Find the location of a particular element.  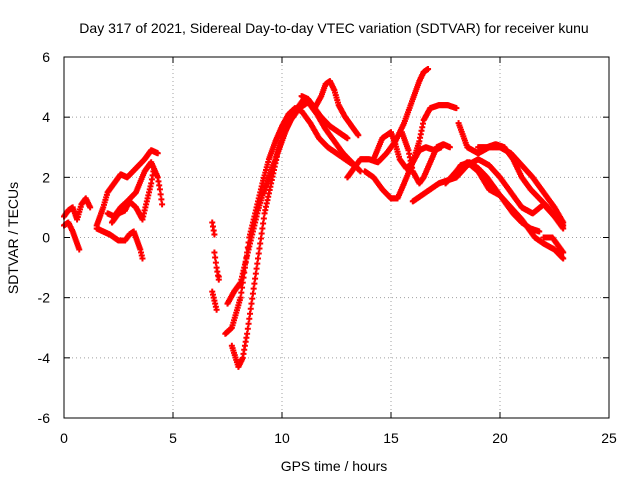

y-tick-label: 6 is located at coordinates (46, 57).